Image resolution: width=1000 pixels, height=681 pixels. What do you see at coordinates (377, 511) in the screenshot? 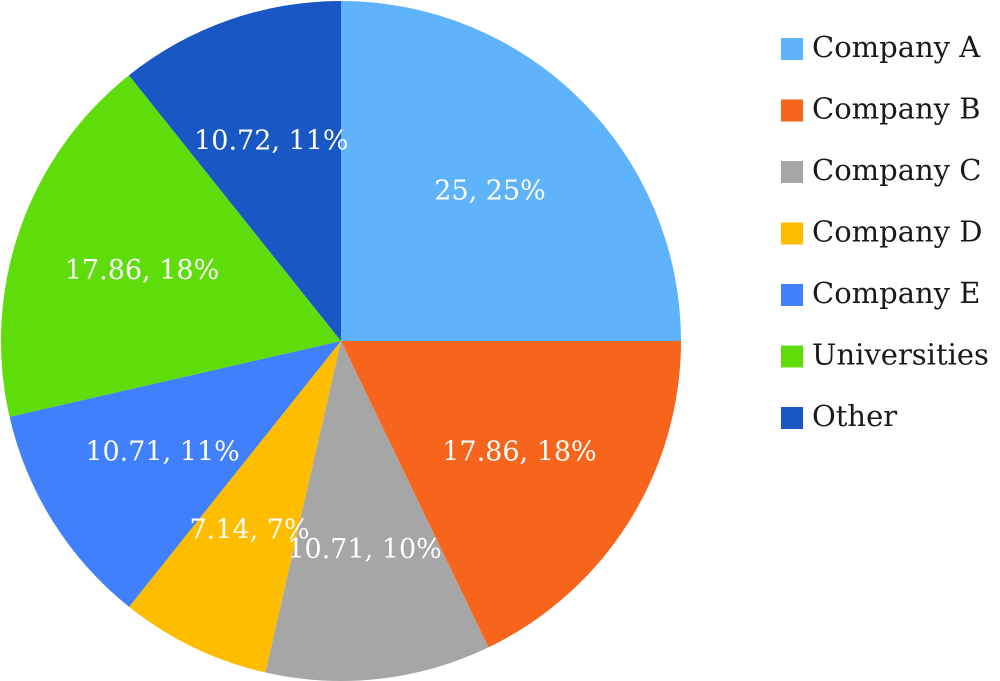
I see `pie-slice-company-c` at bounding box center [377, 511].